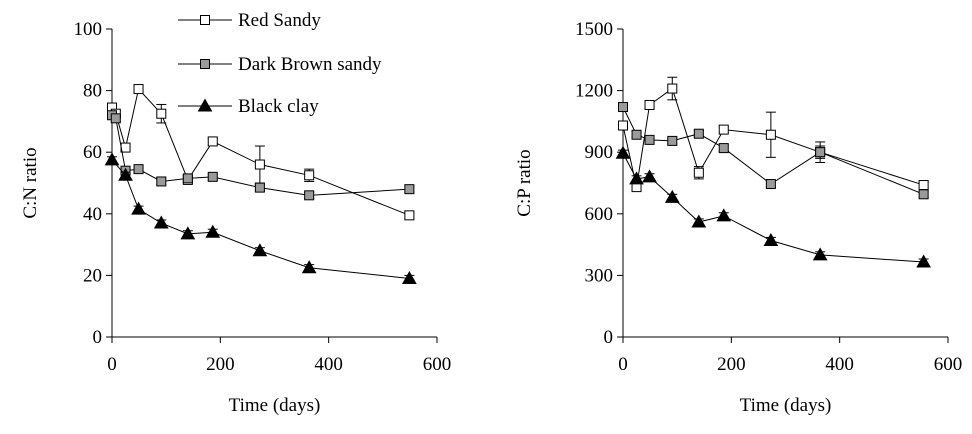  Describe the element at coordinates (524, 182) in the screenshot. I see `y-axis-label: C:P ratio` at that location.